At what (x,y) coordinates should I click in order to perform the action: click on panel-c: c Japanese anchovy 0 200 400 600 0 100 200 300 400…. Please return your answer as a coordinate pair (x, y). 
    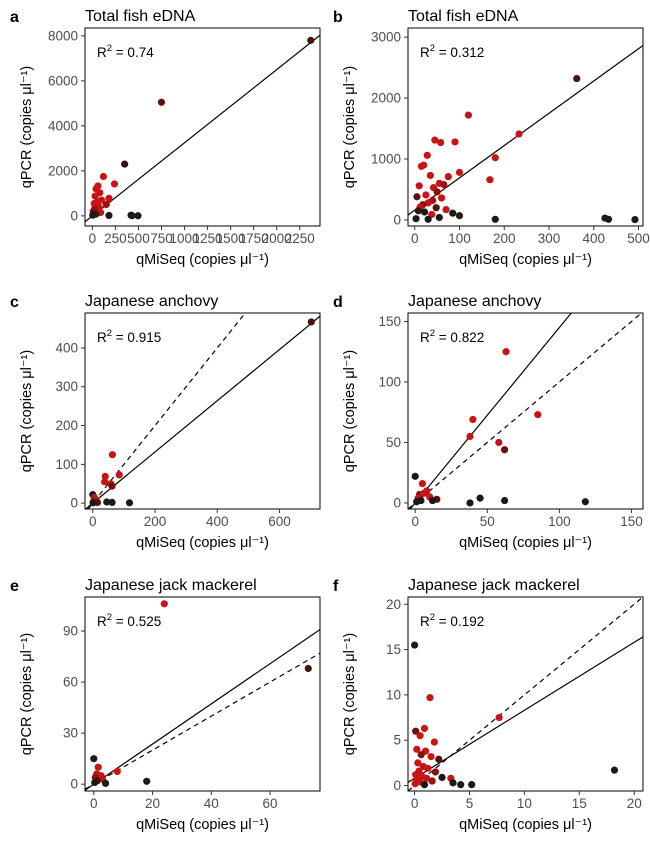
    Looking at the image, I should click on (165, 422).